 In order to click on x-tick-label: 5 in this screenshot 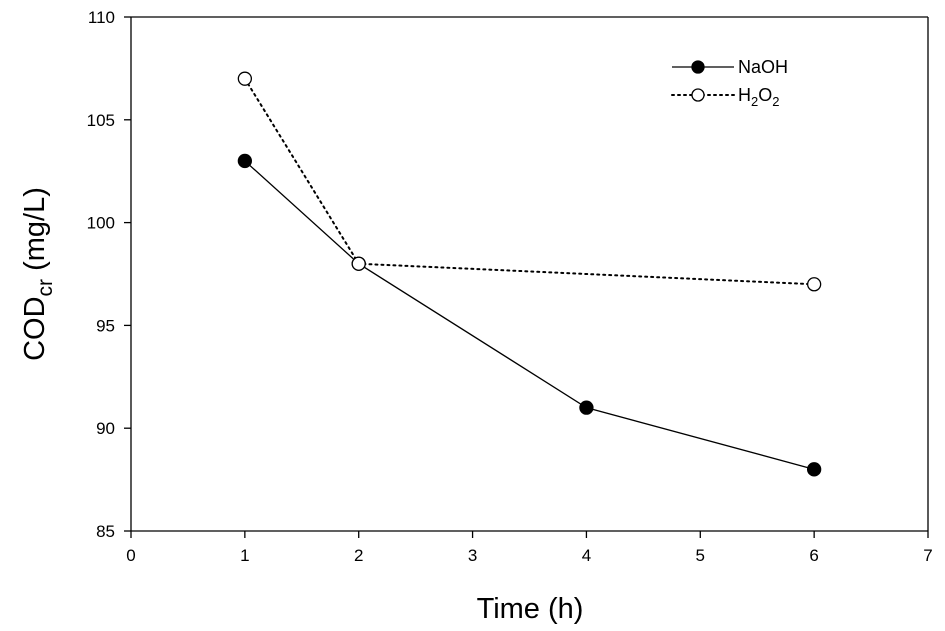, I will do `click(700, 555)`.